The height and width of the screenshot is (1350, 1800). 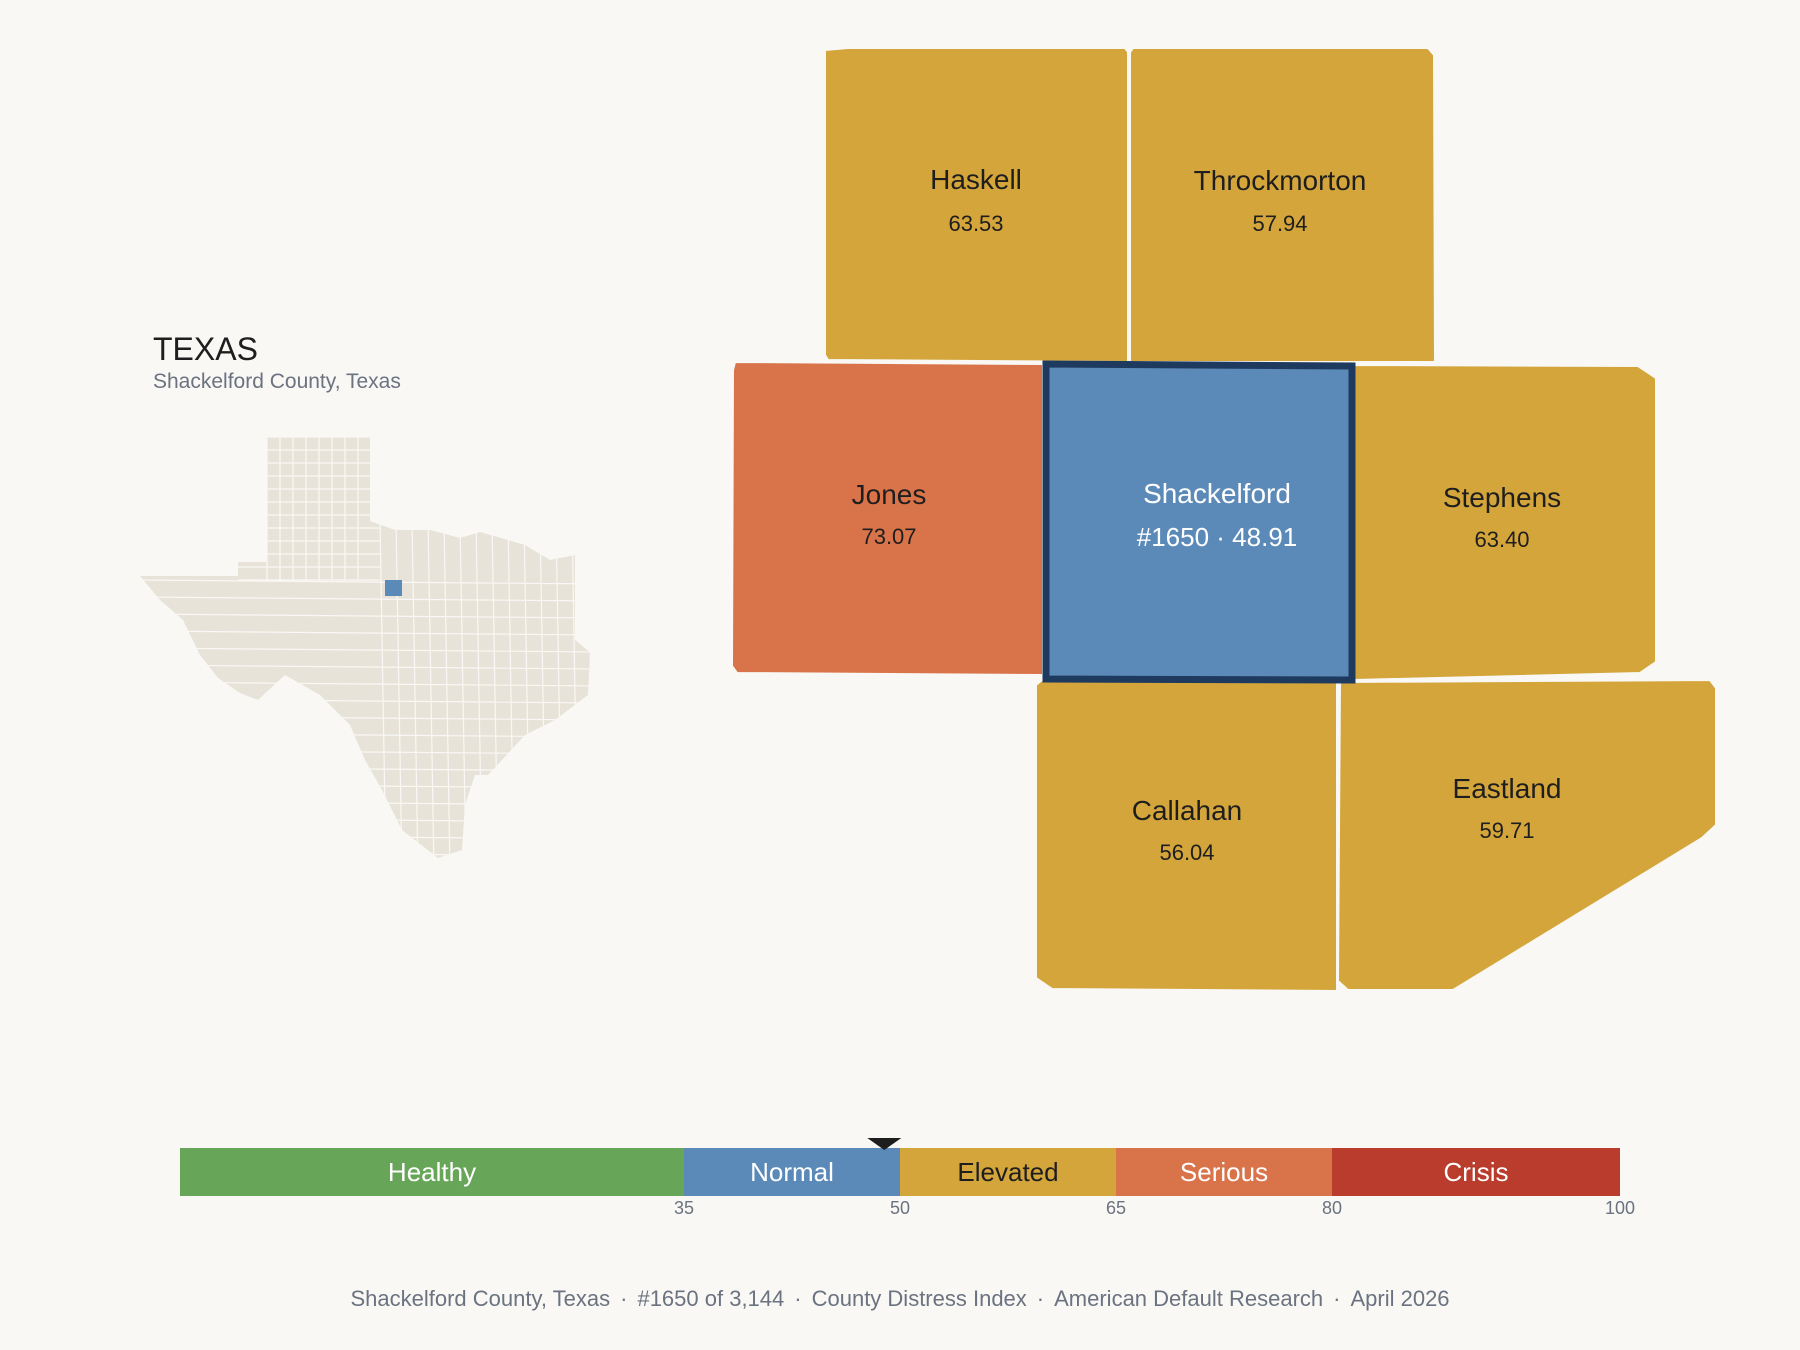 What do you see at coordinates (1279, 223) in the screenshot?
I see `county-value: 57.94` at bounding box center [1279, 223].